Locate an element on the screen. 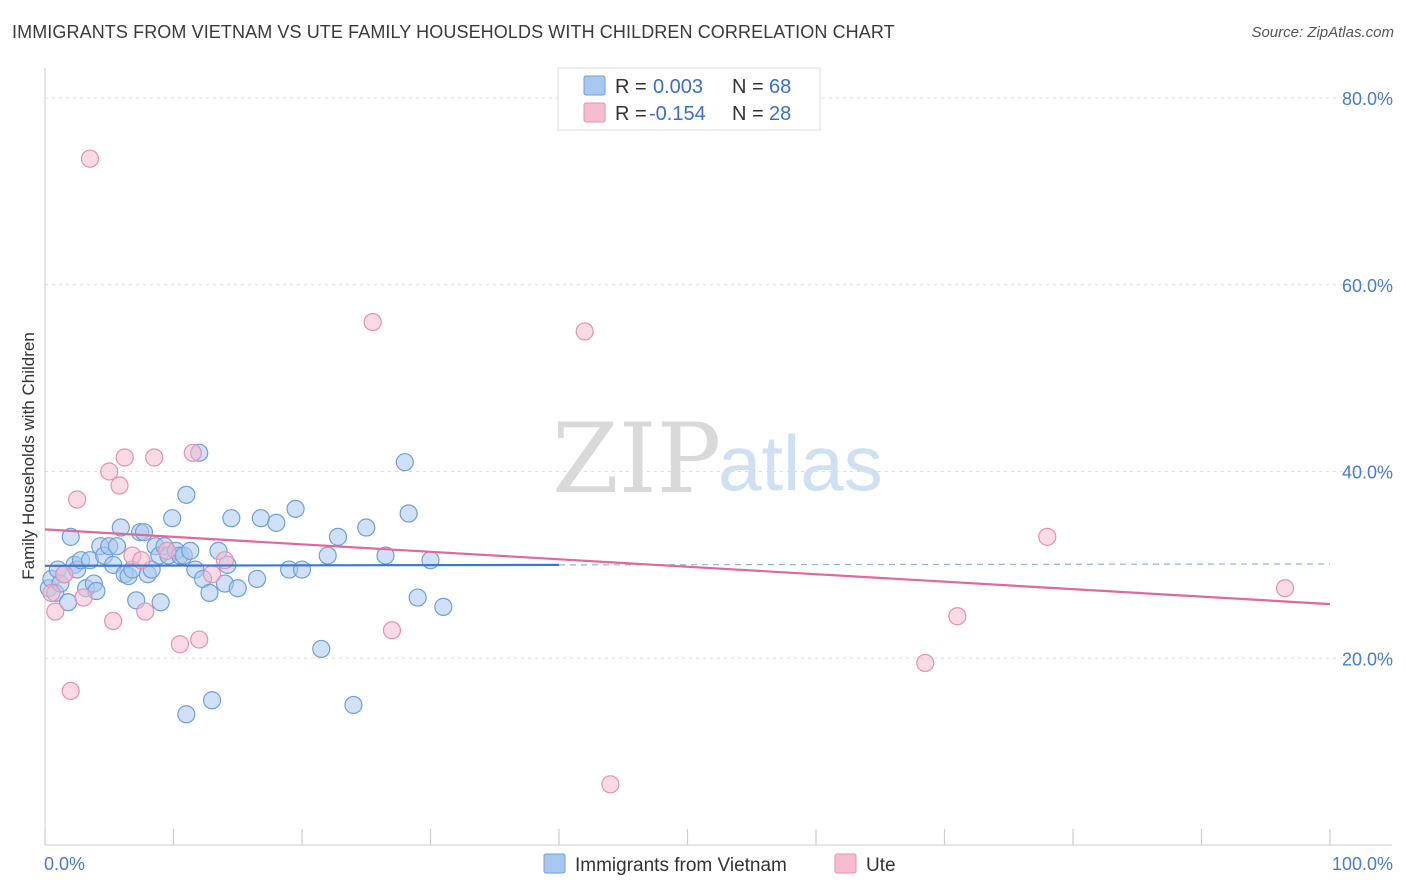  legend-r-value-2: -0.154 is located at coordinates (677, 114).